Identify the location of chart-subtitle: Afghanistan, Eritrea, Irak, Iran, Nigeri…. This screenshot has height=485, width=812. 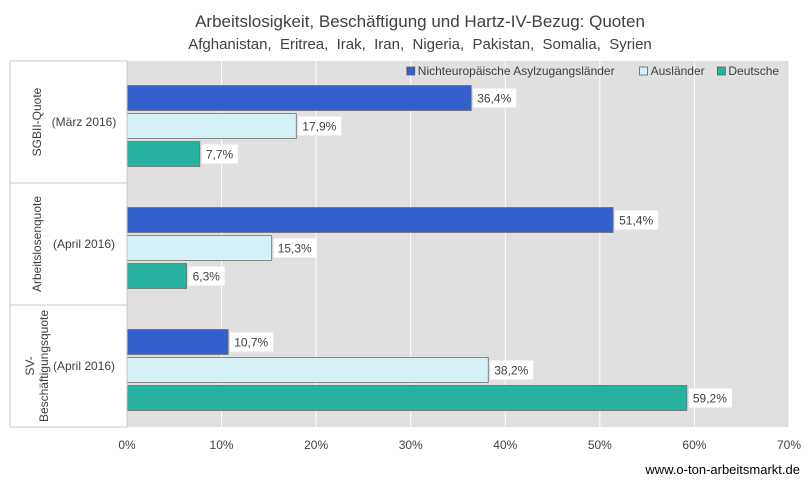
(420, 44).